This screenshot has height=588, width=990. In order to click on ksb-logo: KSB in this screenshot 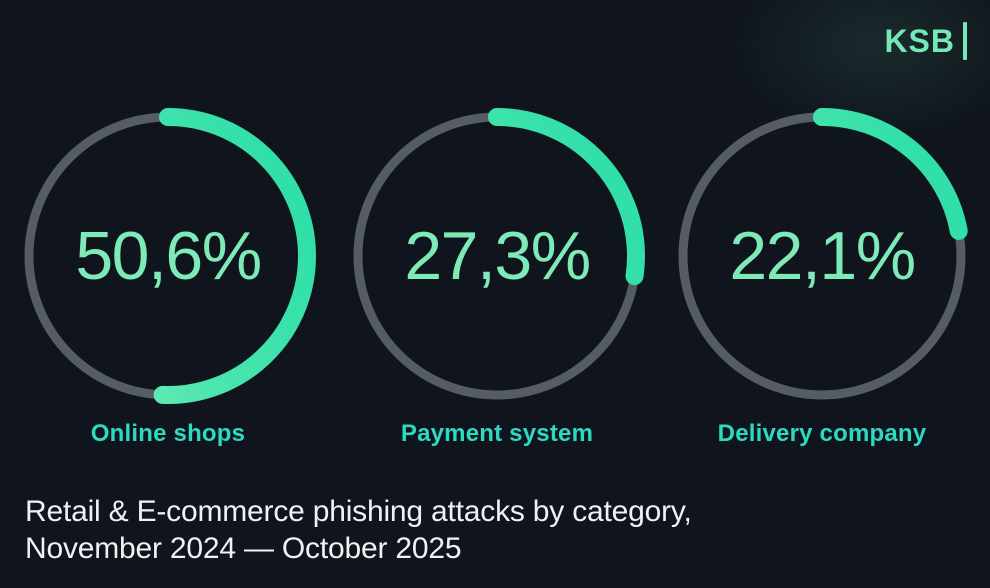, I will do `click(925, 41)`.